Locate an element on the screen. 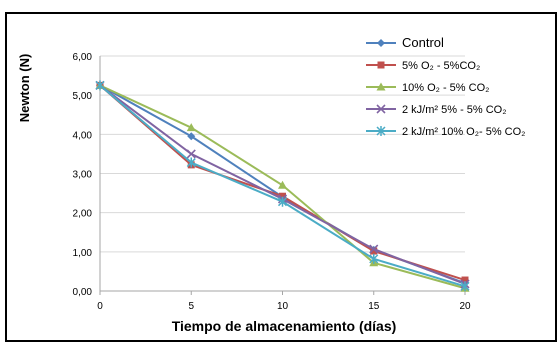 Image resolution: width=559 pixels, height=345 pixels. legend-label: 2 kJ/m² 10% O₂- 5% CO₂ is located at coordinates (463, 132).